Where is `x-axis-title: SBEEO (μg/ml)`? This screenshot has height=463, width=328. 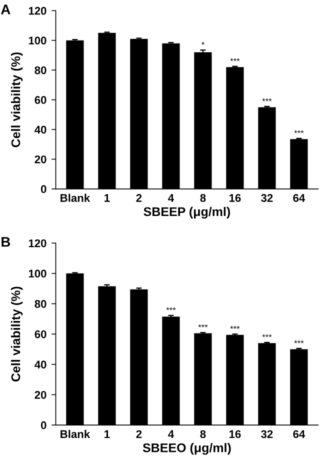 x-axis-title: SBEEO (μg/ml) is located at coordinates (186, 449).